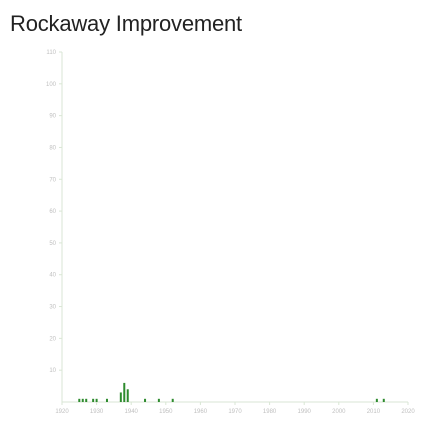 This screenshot has height=440, width=438. Describe the element at coordinates (231, 392) in the screenshot. I see `bars` at that location.